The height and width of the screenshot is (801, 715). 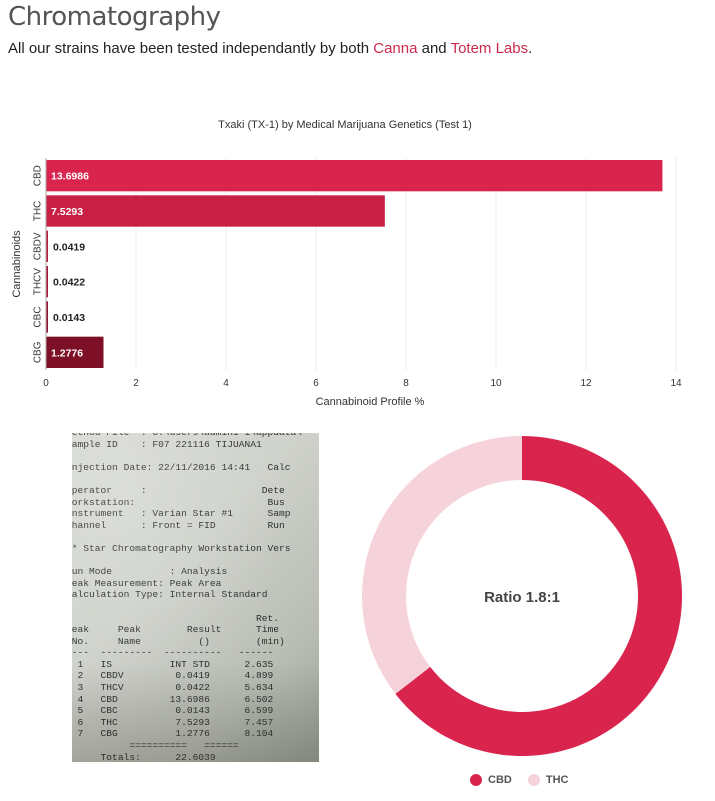 I want to click on y-tick-label-cbc: CBC, so click(x=38, y=316).